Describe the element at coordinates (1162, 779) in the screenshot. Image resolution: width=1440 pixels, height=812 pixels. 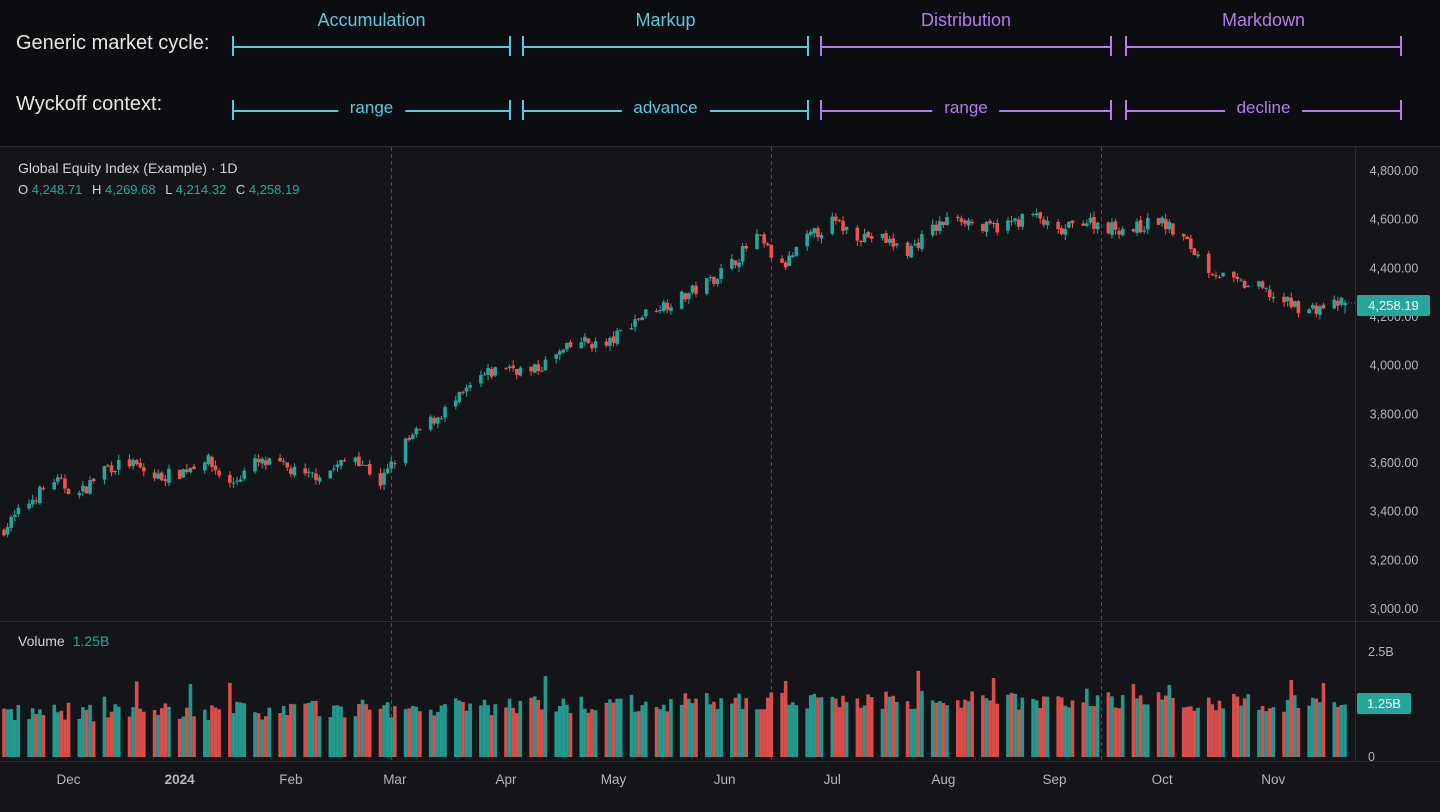
I see `time-tick-label: Oct` at that location.